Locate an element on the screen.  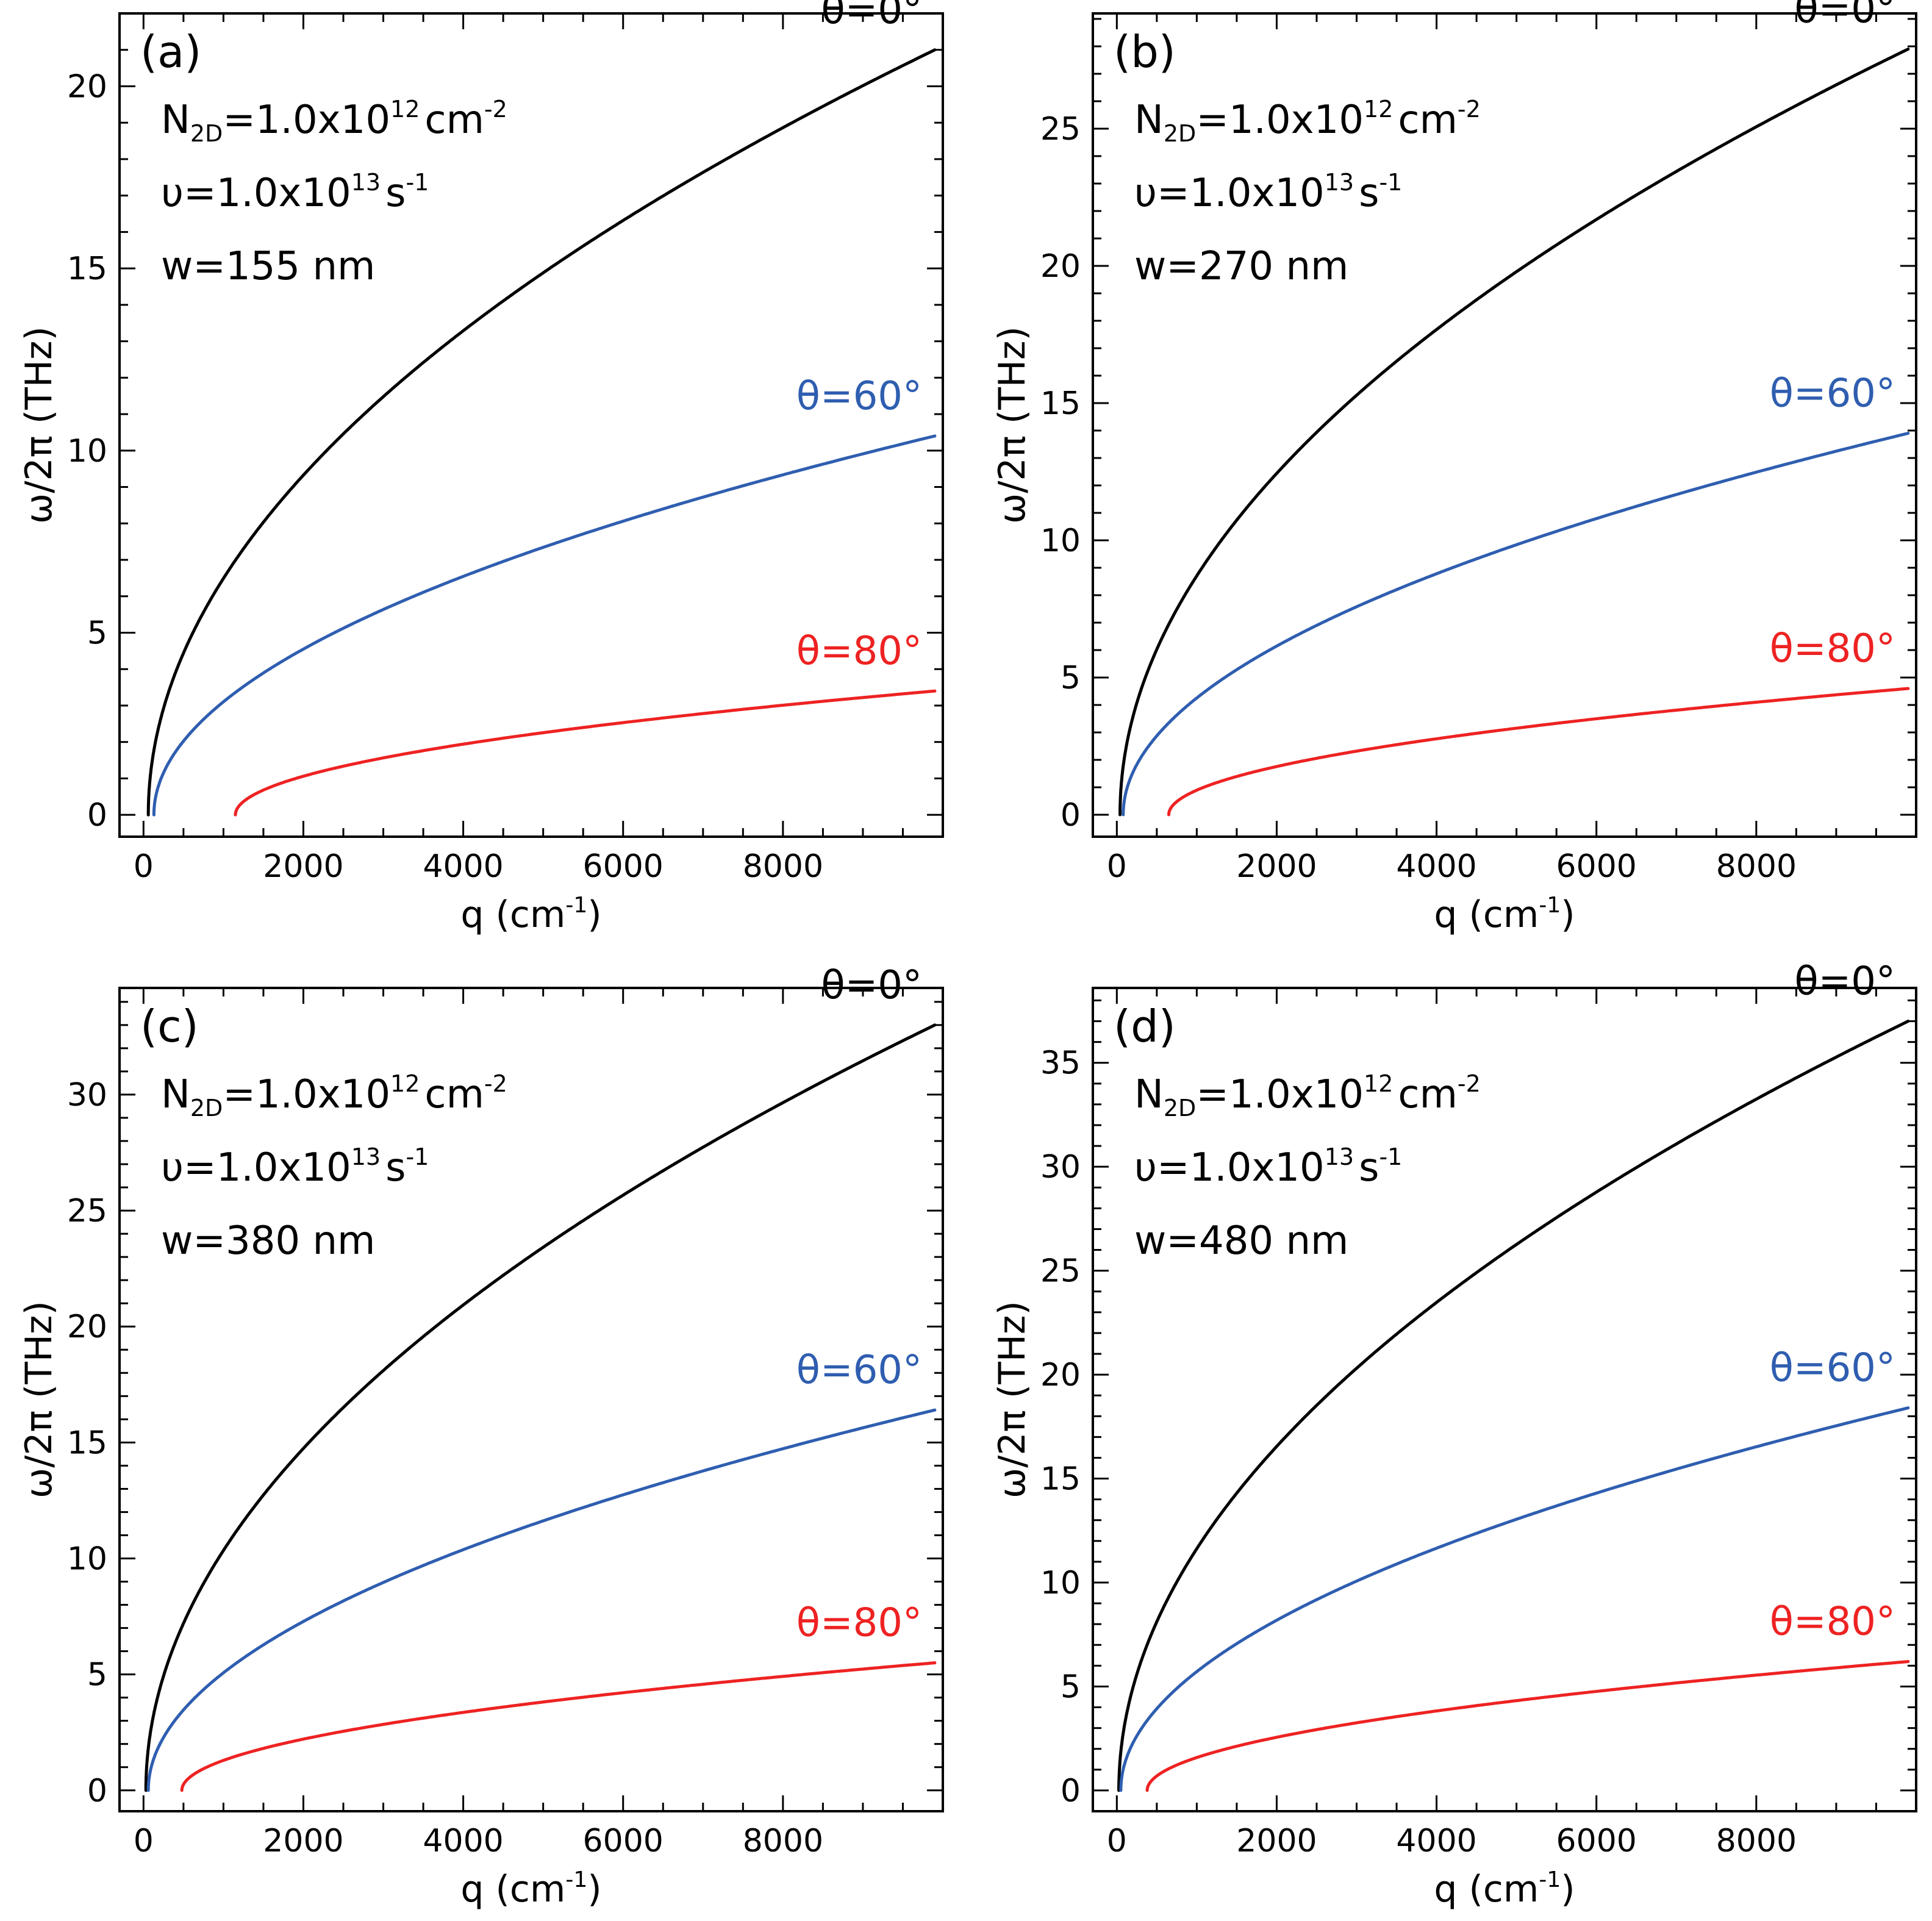
x-axis-label-sup: -1 is located at coordinates (576, 905).